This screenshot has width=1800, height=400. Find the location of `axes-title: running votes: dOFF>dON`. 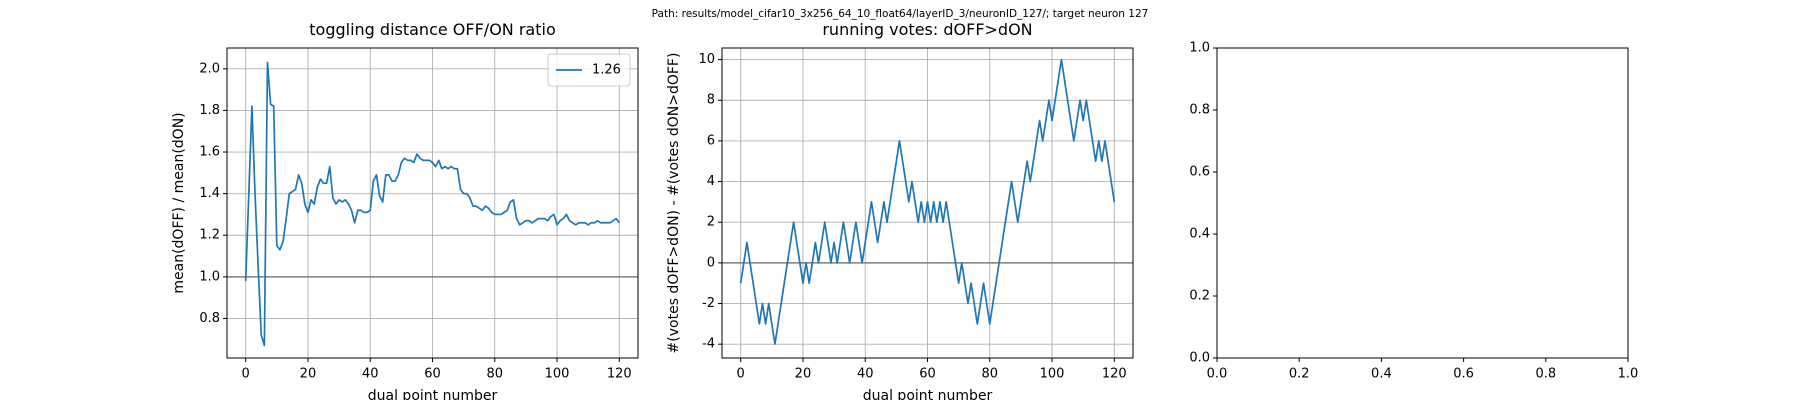

axes-title: running votes: dOFF>dON is located at coordinates (927, 29).